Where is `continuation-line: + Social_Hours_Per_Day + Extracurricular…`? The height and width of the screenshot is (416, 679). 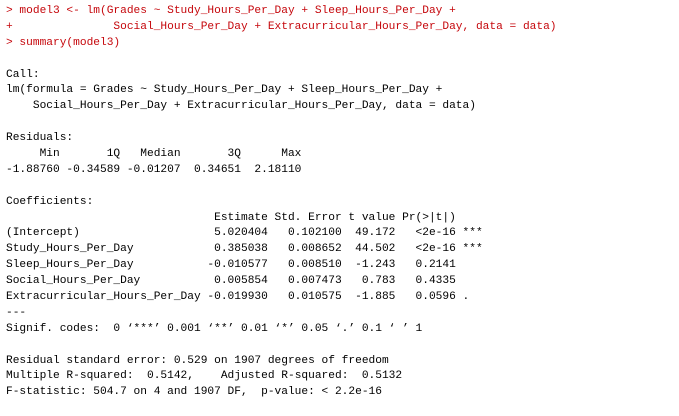 continuation-line: + Social_Hours_Per_Day + Extracurricular… is located at coordinates (281, 26).